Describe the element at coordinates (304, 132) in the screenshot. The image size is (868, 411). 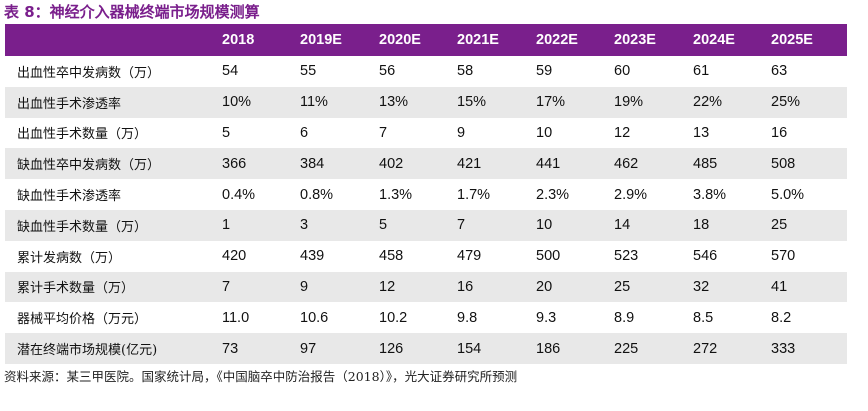
I see `table-cell: 6` at that location.